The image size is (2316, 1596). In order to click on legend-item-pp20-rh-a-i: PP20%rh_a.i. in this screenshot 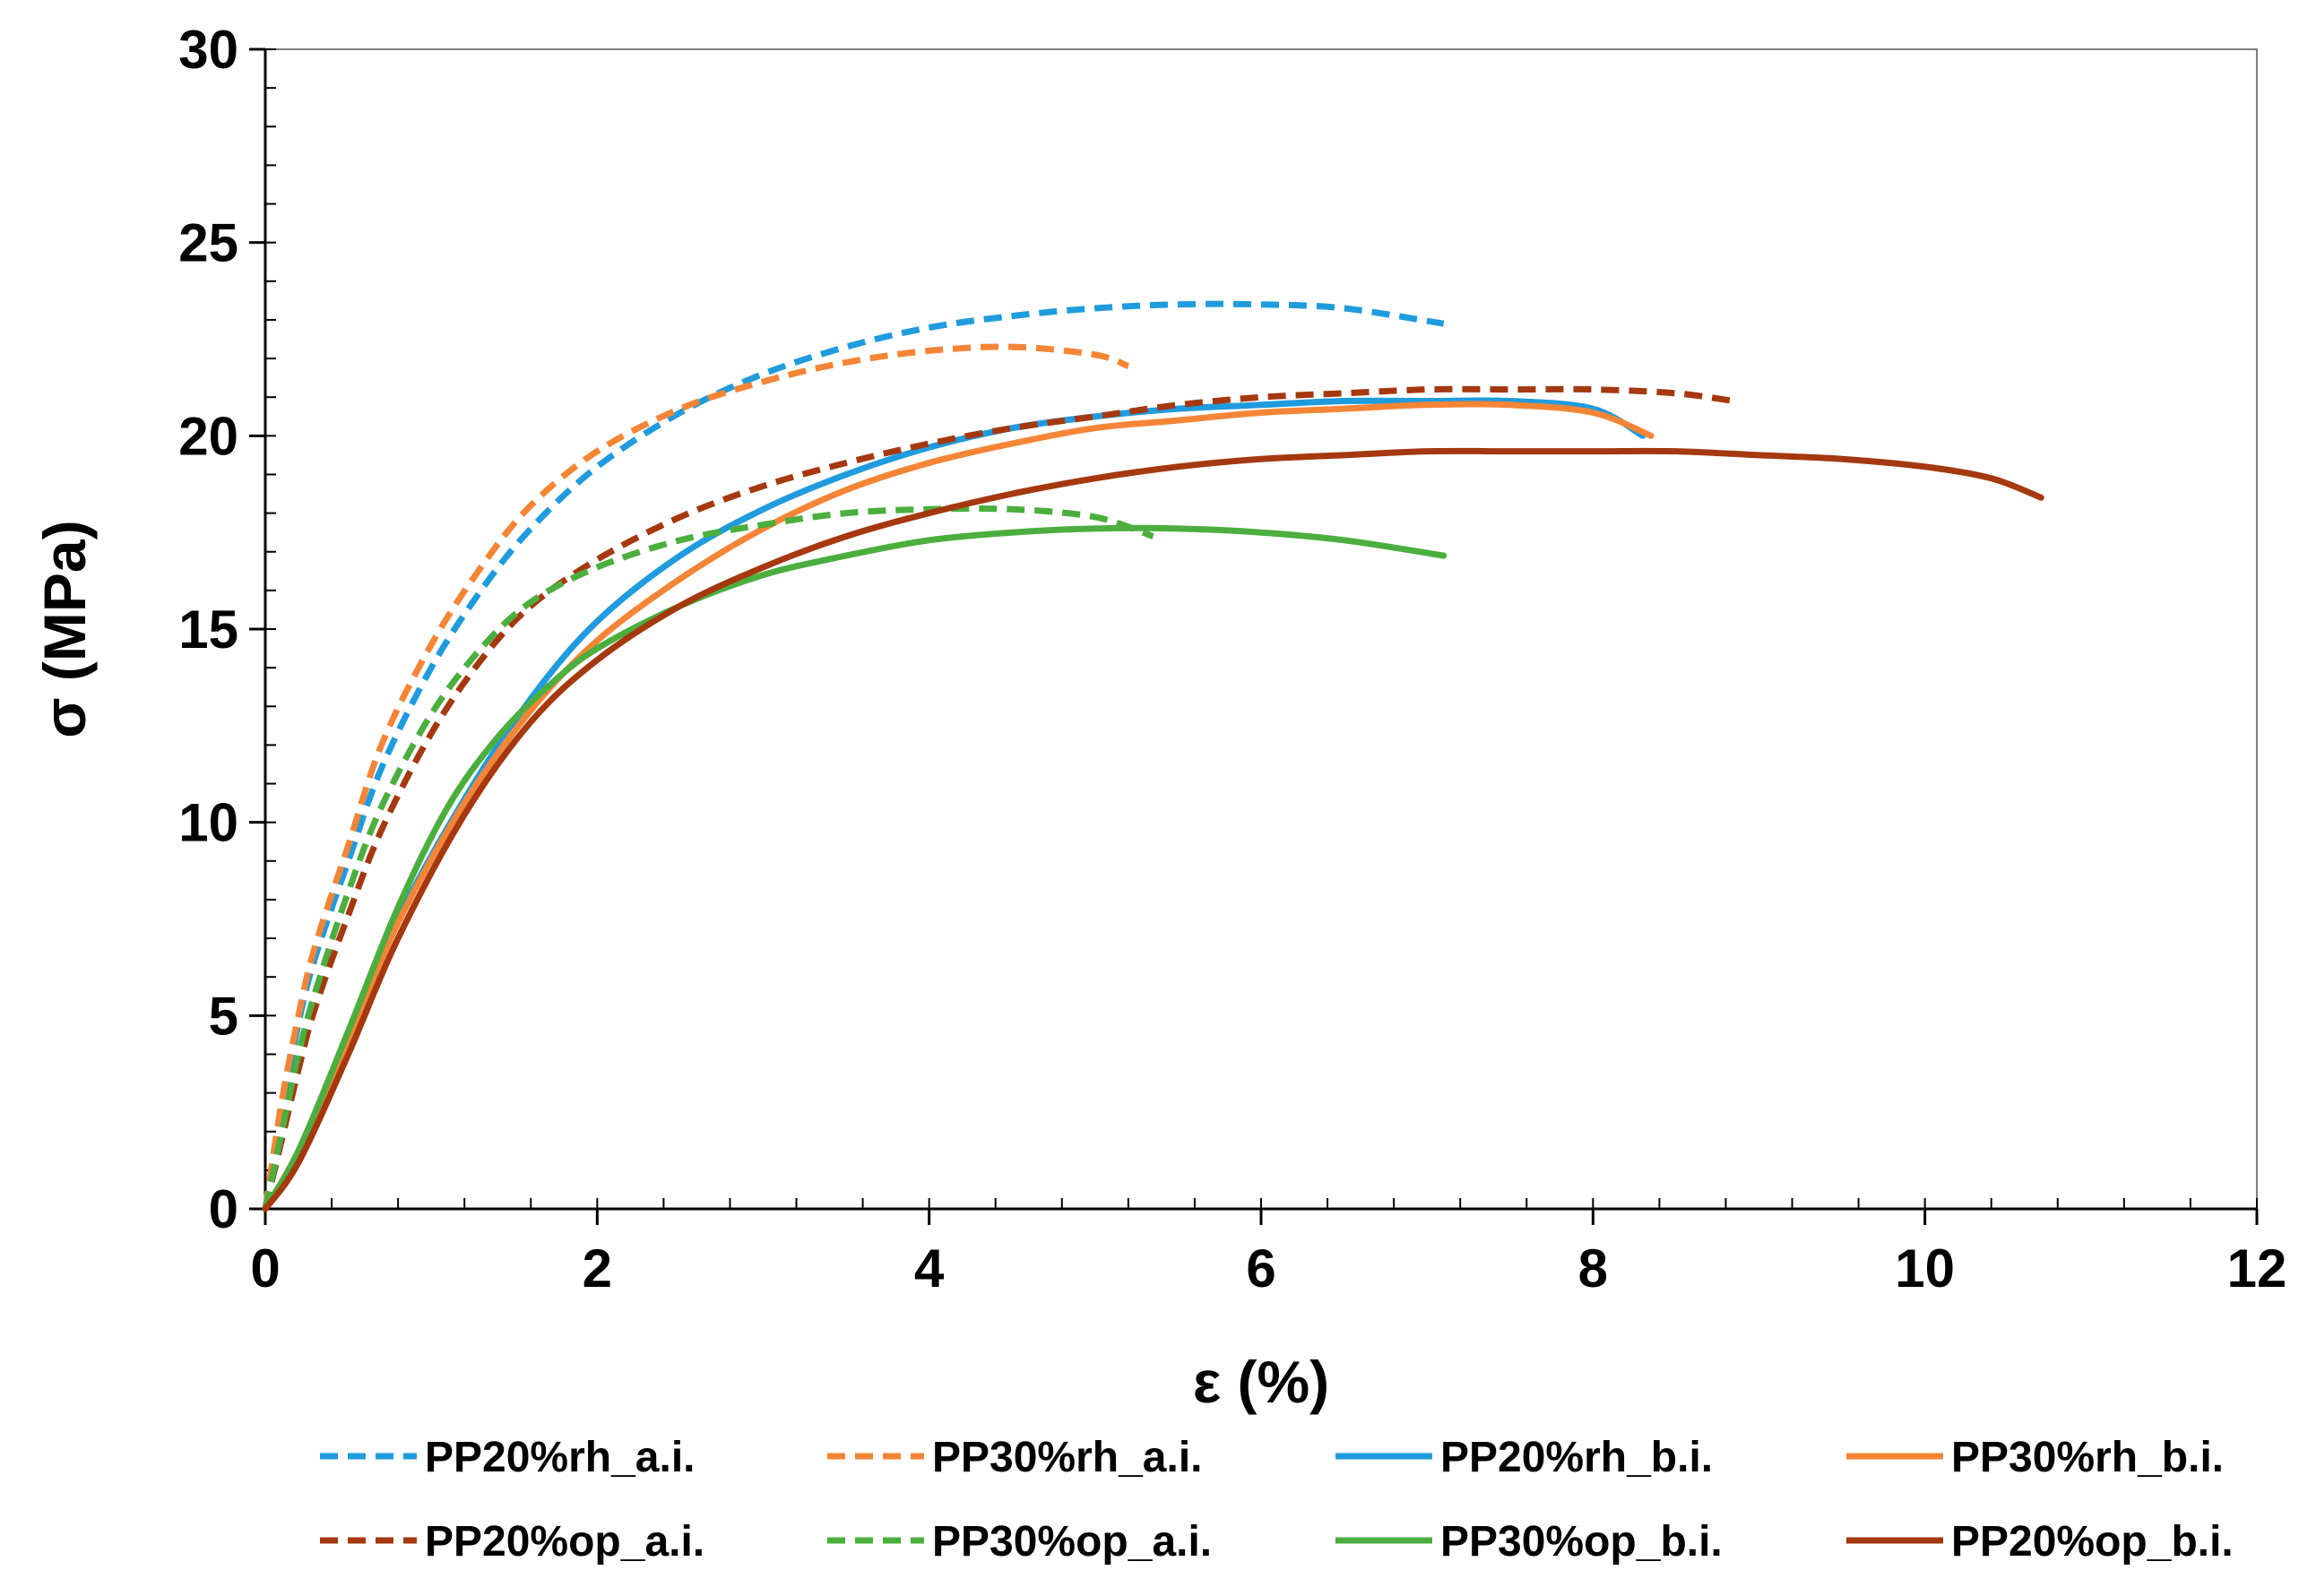, I will do `click(508, 1457)`.